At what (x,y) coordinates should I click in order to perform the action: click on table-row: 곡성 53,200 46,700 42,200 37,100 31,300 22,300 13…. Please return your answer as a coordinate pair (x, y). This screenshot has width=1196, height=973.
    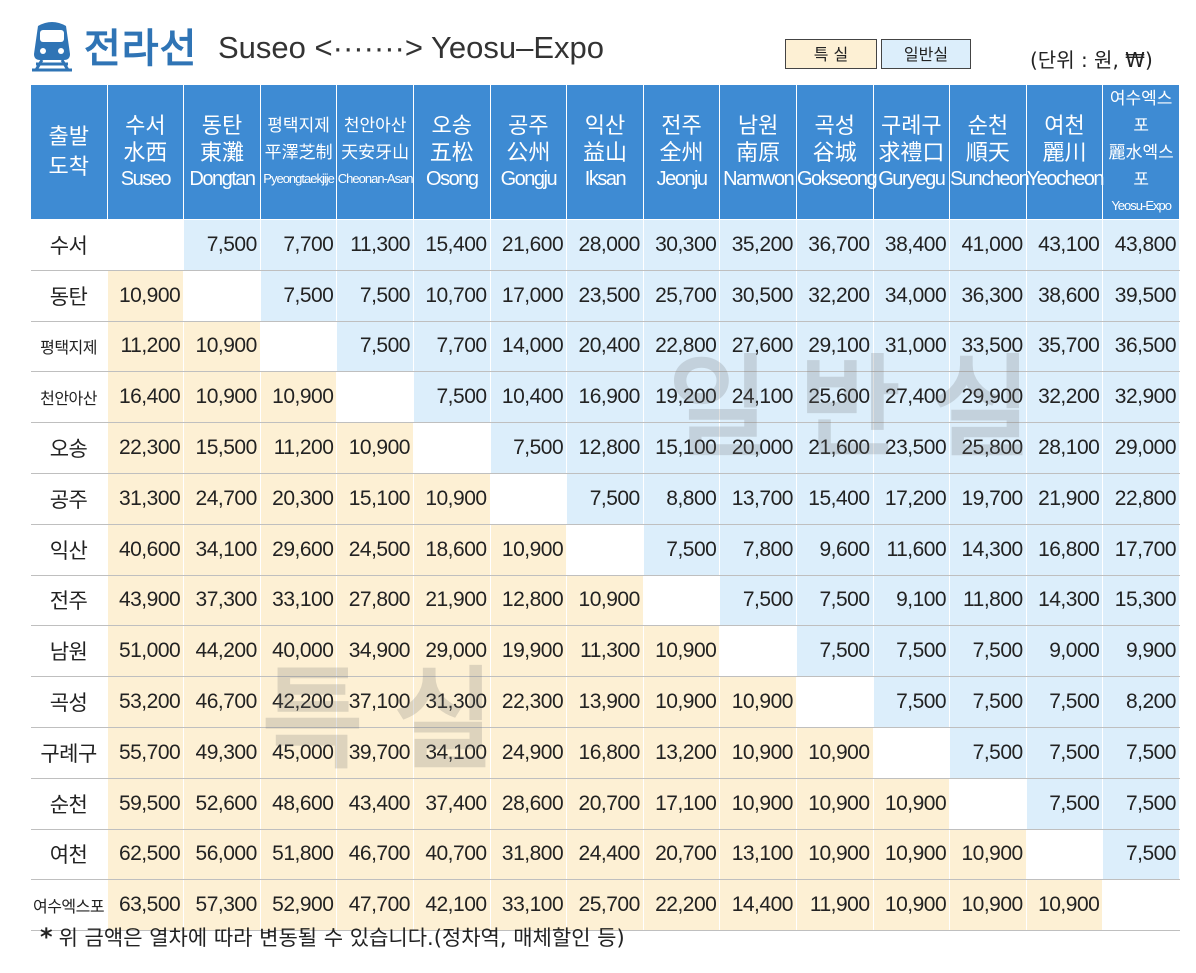
    Looking at the image, I should click on (605, 702).